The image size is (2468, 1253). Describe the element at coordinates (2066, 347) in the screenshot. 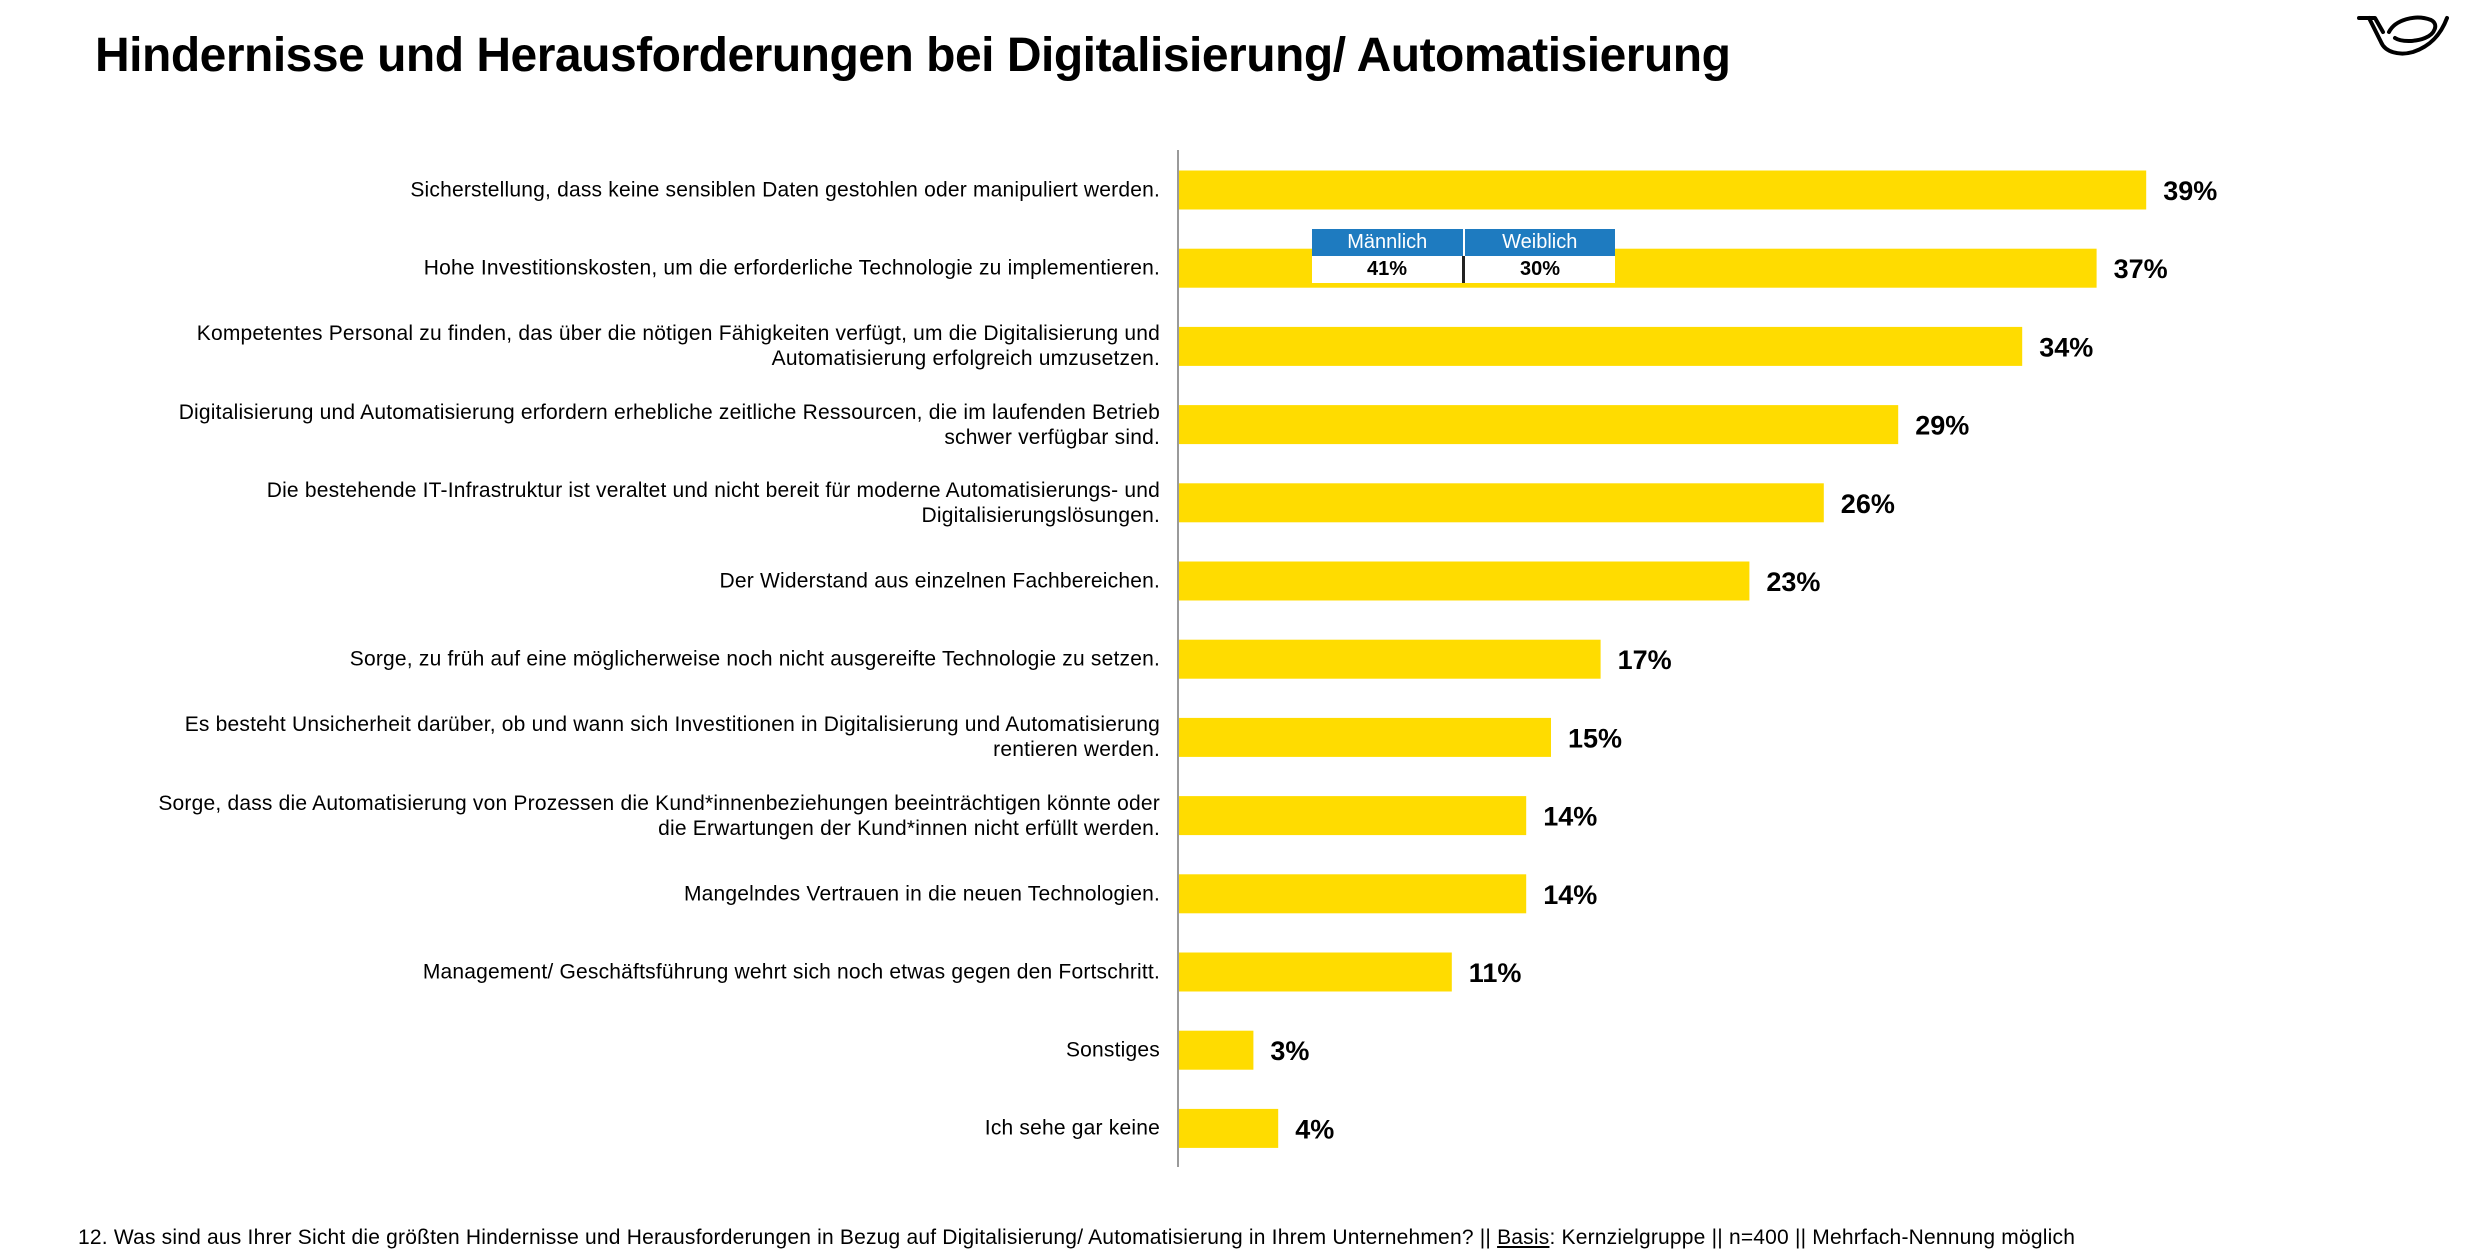

I see `bar-value-label: 34%` at that location.